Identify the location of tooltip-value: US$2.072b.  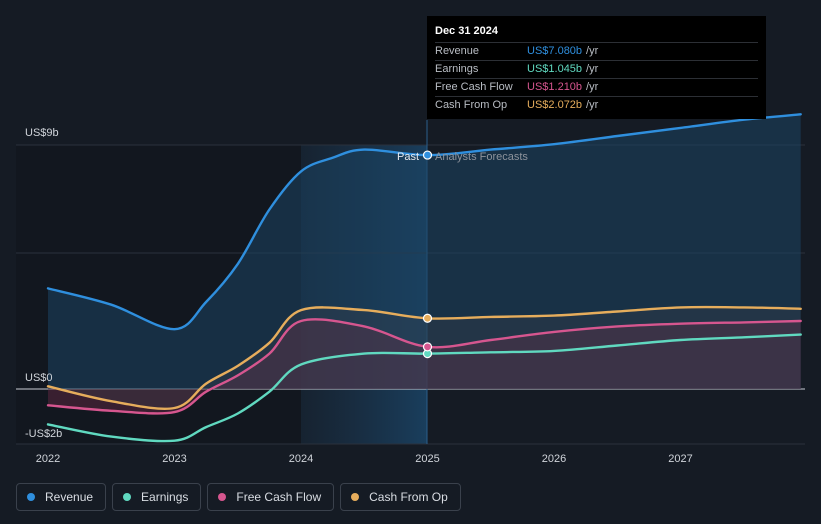
(555, 105).